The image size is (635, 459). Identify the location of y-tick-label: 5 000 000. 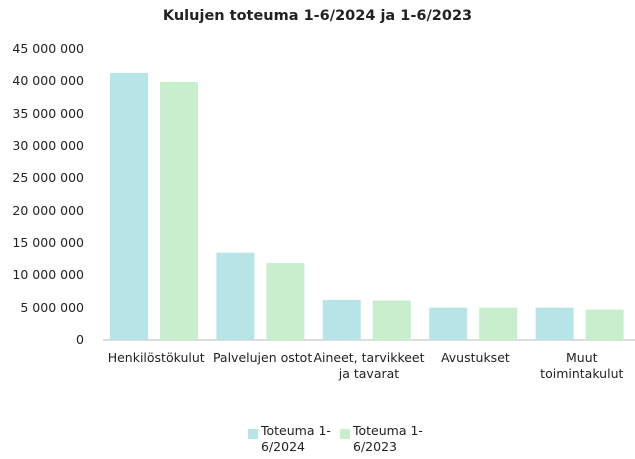
(52, 307).